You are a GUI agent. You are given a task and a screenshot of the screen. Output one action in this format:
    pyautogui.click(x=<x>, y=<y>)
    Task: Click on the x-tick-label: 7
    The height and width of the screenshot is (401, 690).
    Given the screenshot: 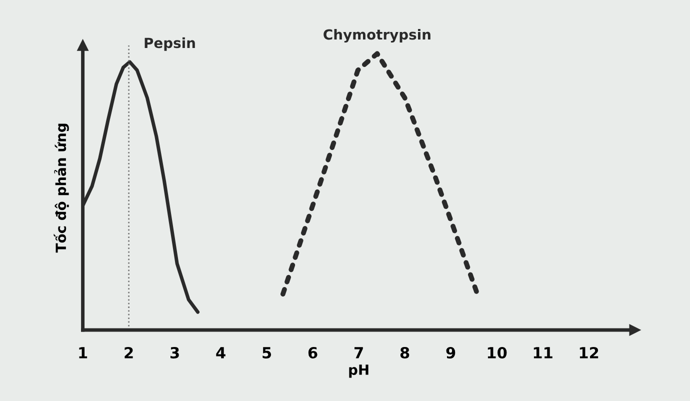 What is the action you would take?
    pyautogui.click(x=358, y=352)
    